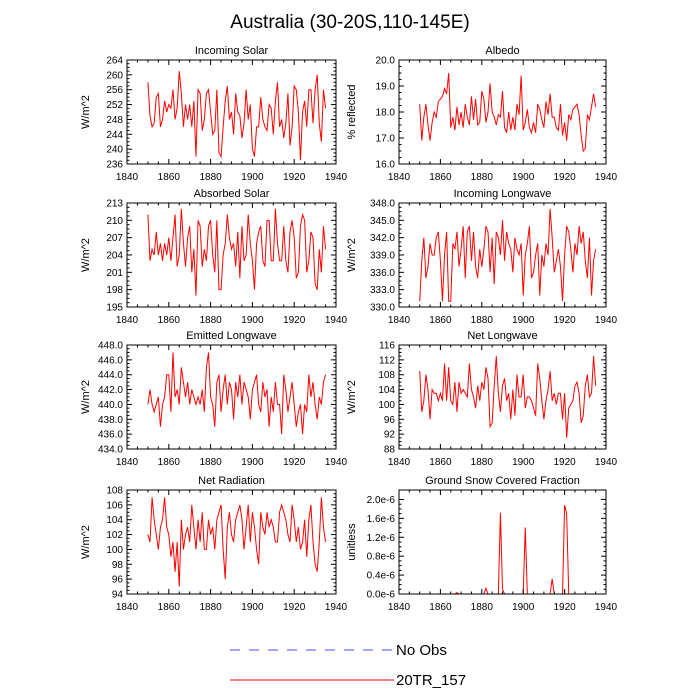 Image resolution: width=700 pixels, height=700 pixels. I want to click on y-tick-label: 240, so click(114, 150).